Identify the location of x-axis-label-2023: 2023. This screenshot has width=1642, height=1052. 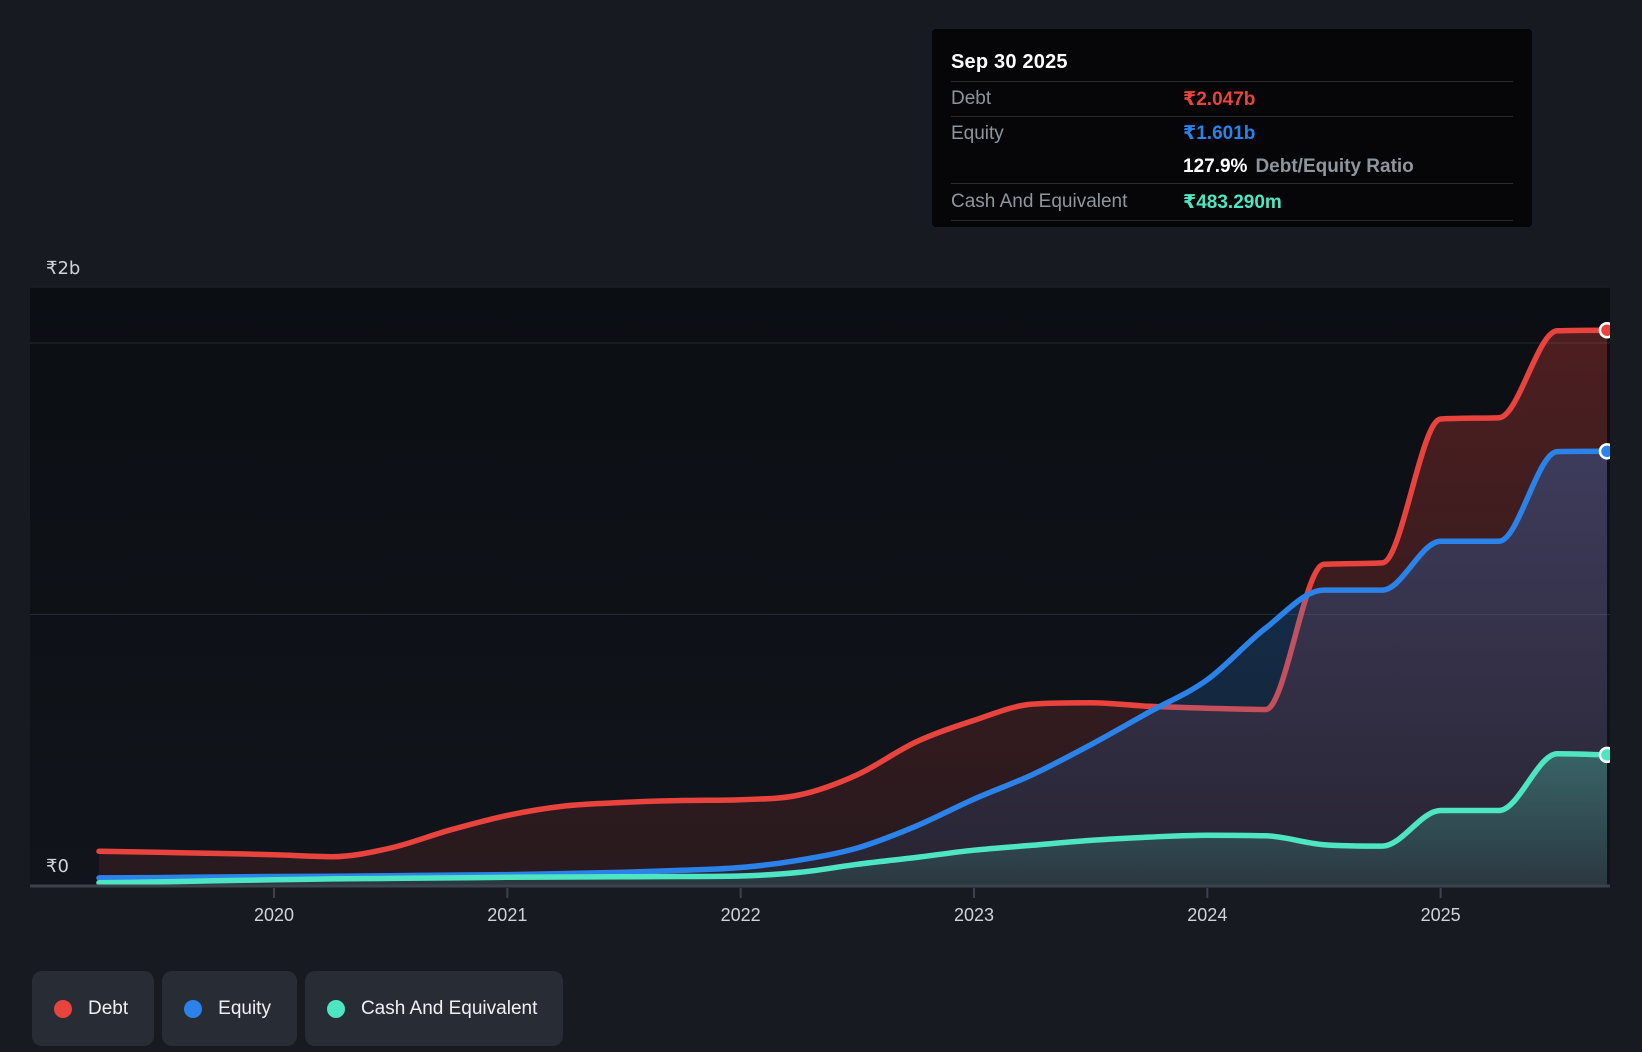
(974, 915).